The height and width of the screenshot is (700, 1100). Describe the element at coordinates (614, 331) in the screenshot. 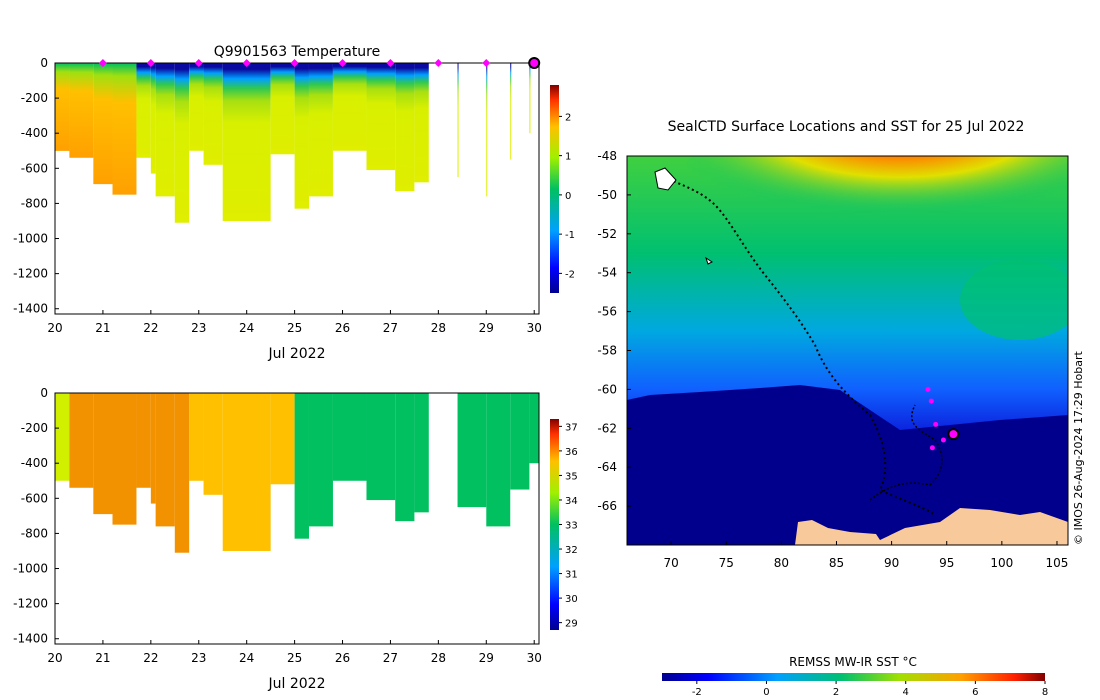

I see `map-latitude-ticks: -48 -50 -52 -54 -56 -58 -60 -62 -64 -66` at that location.